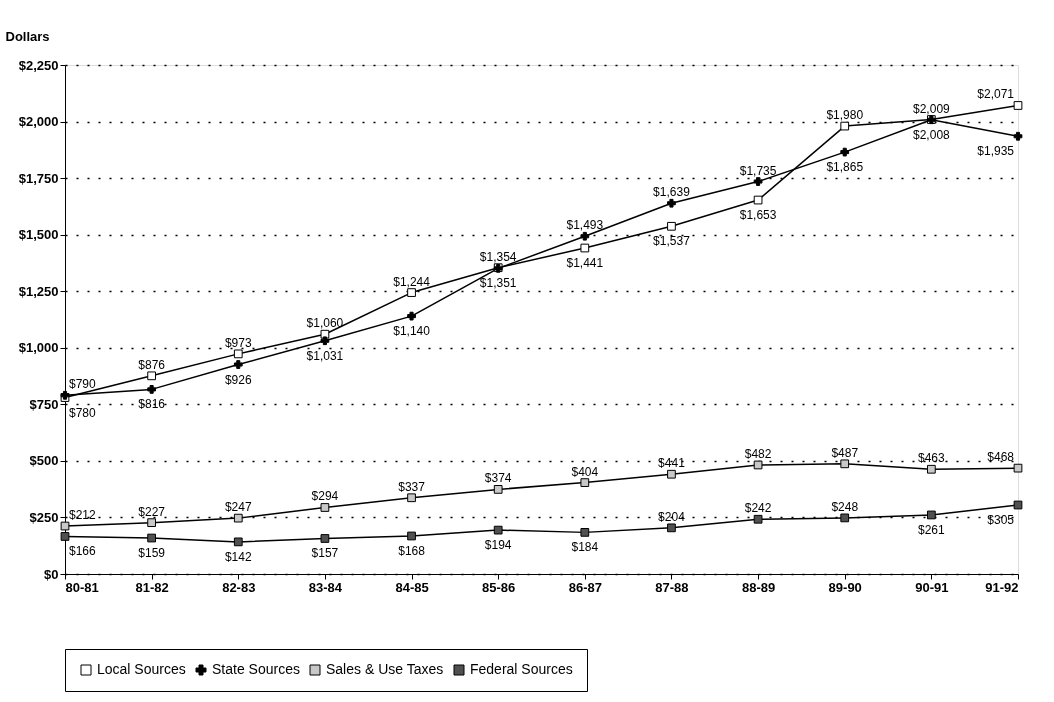 The height and width of the screenshot is (702, 1054). I want to click on x-tick-label: 80-81, so click(82, 587).